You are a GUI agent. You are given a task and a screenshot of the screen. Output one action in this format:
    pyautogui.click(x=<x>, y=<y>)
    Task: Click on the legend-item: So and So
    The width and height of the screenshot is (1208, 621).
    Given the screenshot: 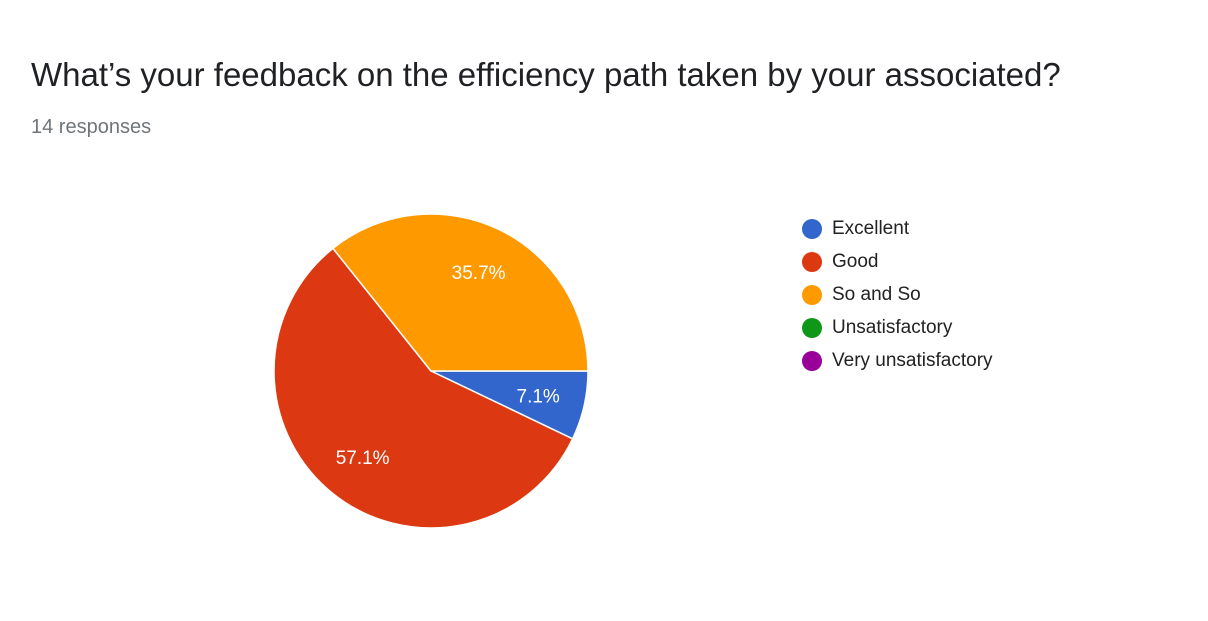 What is the action you would take?
    pyautogui.click(x=897, y=294)
    